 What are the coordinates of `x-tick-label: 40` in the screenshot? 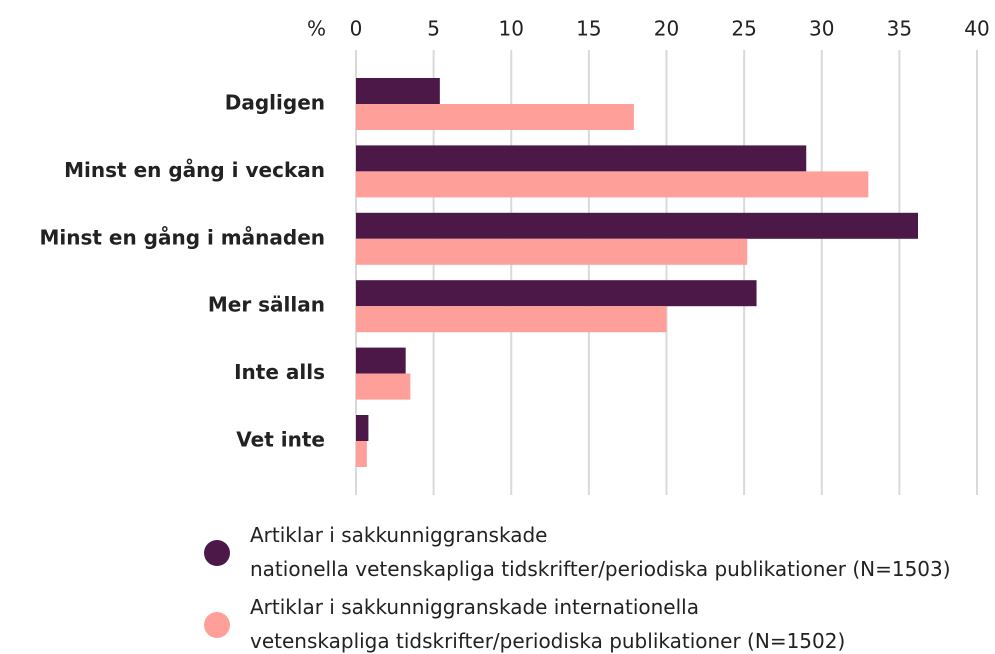 It's located at (976, 29).